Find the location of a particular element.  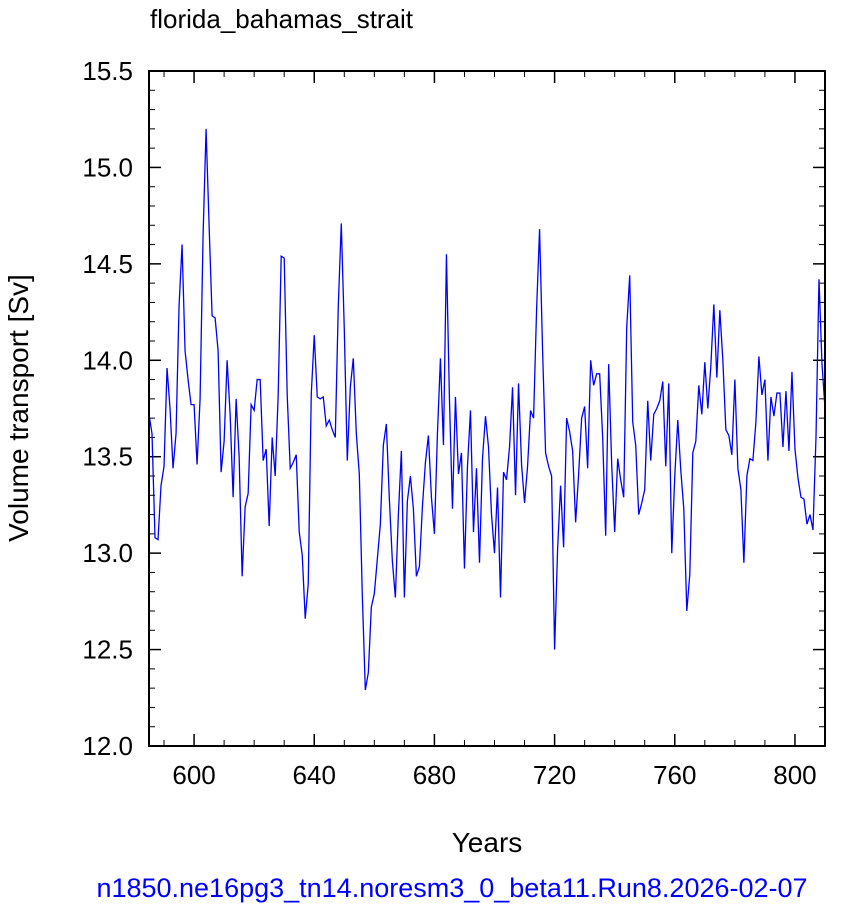

y-tick-labels: 12.0 12.5 13.0 13.5 14.0 14.5 15.0 15.5 is located at coordinates (107, 408).